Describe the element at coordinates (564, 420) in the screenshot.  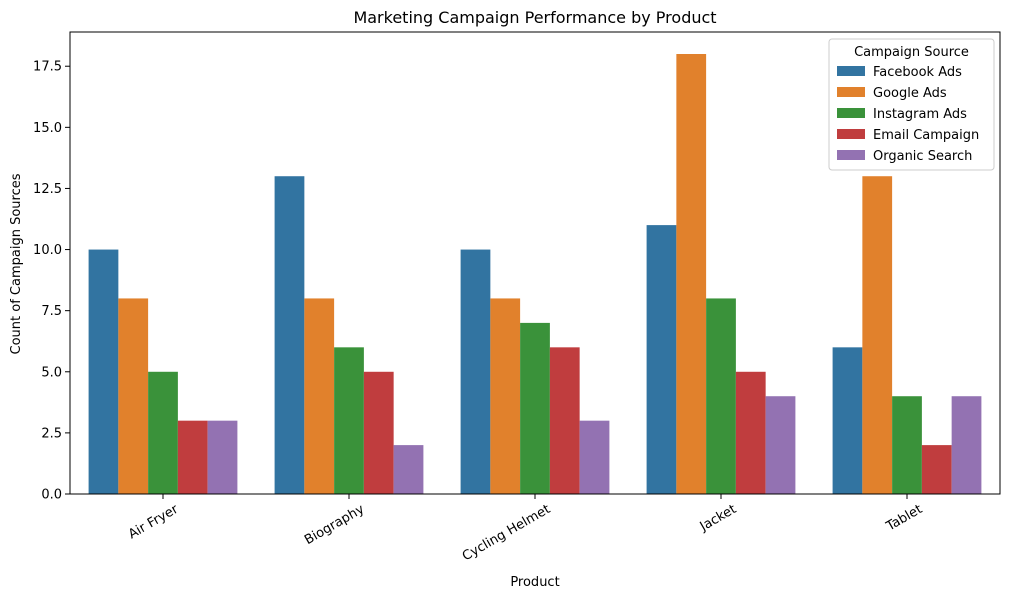
I see `bar-email-campaign-cycling-helmet` at that location.